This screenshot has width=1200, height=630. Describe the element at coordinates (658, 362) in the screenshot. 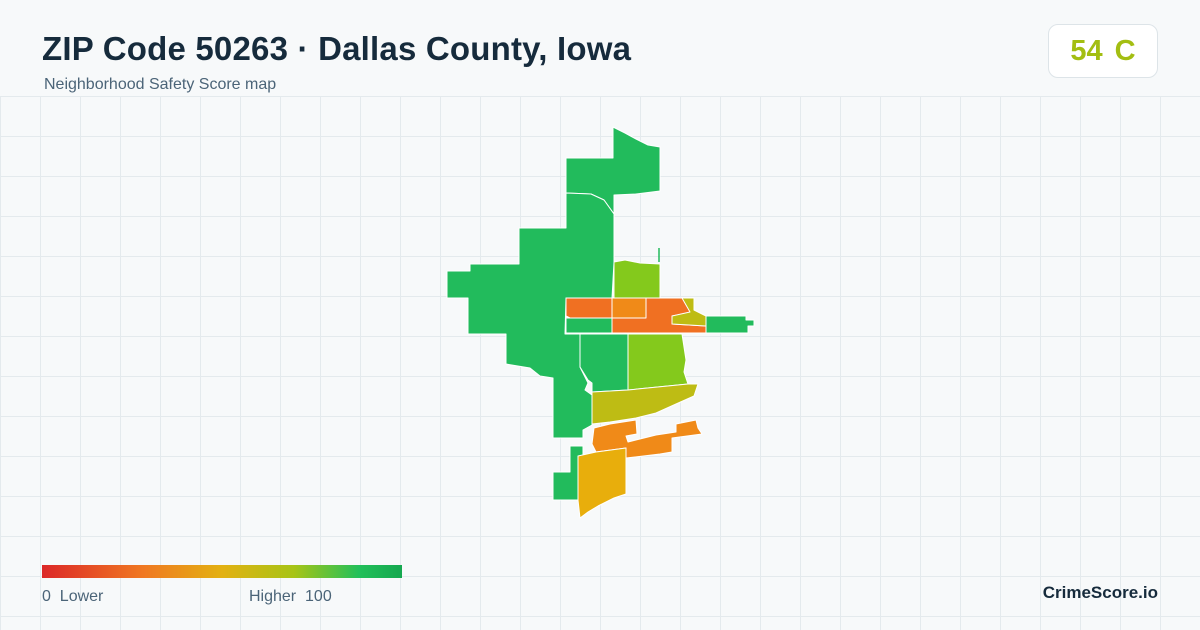

I see `map-region-east-central` at that location.